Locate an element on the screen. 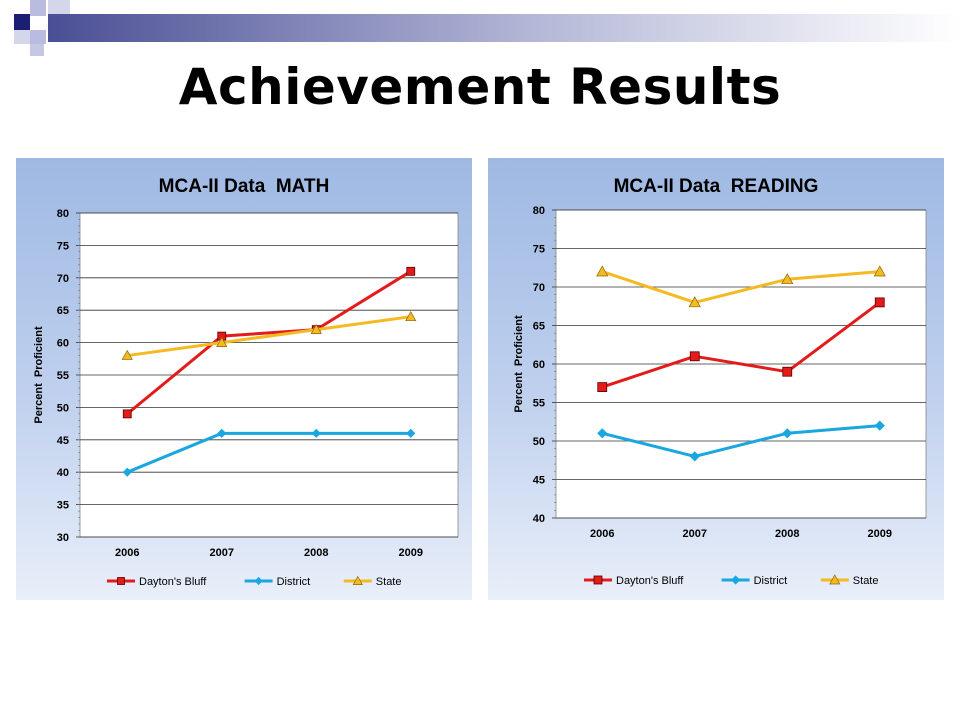  reading-series-line-dayton-s-bluff is located at coordinates (741, 345).